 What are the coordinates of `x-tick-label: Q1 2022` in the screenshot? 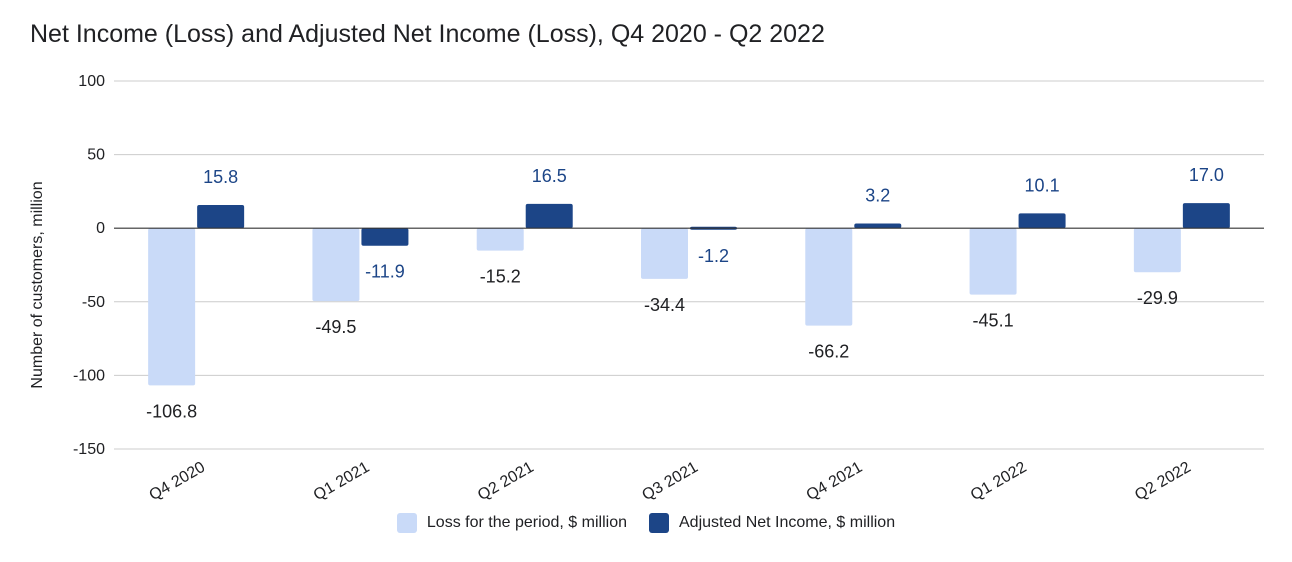 It's located at (999, 481).